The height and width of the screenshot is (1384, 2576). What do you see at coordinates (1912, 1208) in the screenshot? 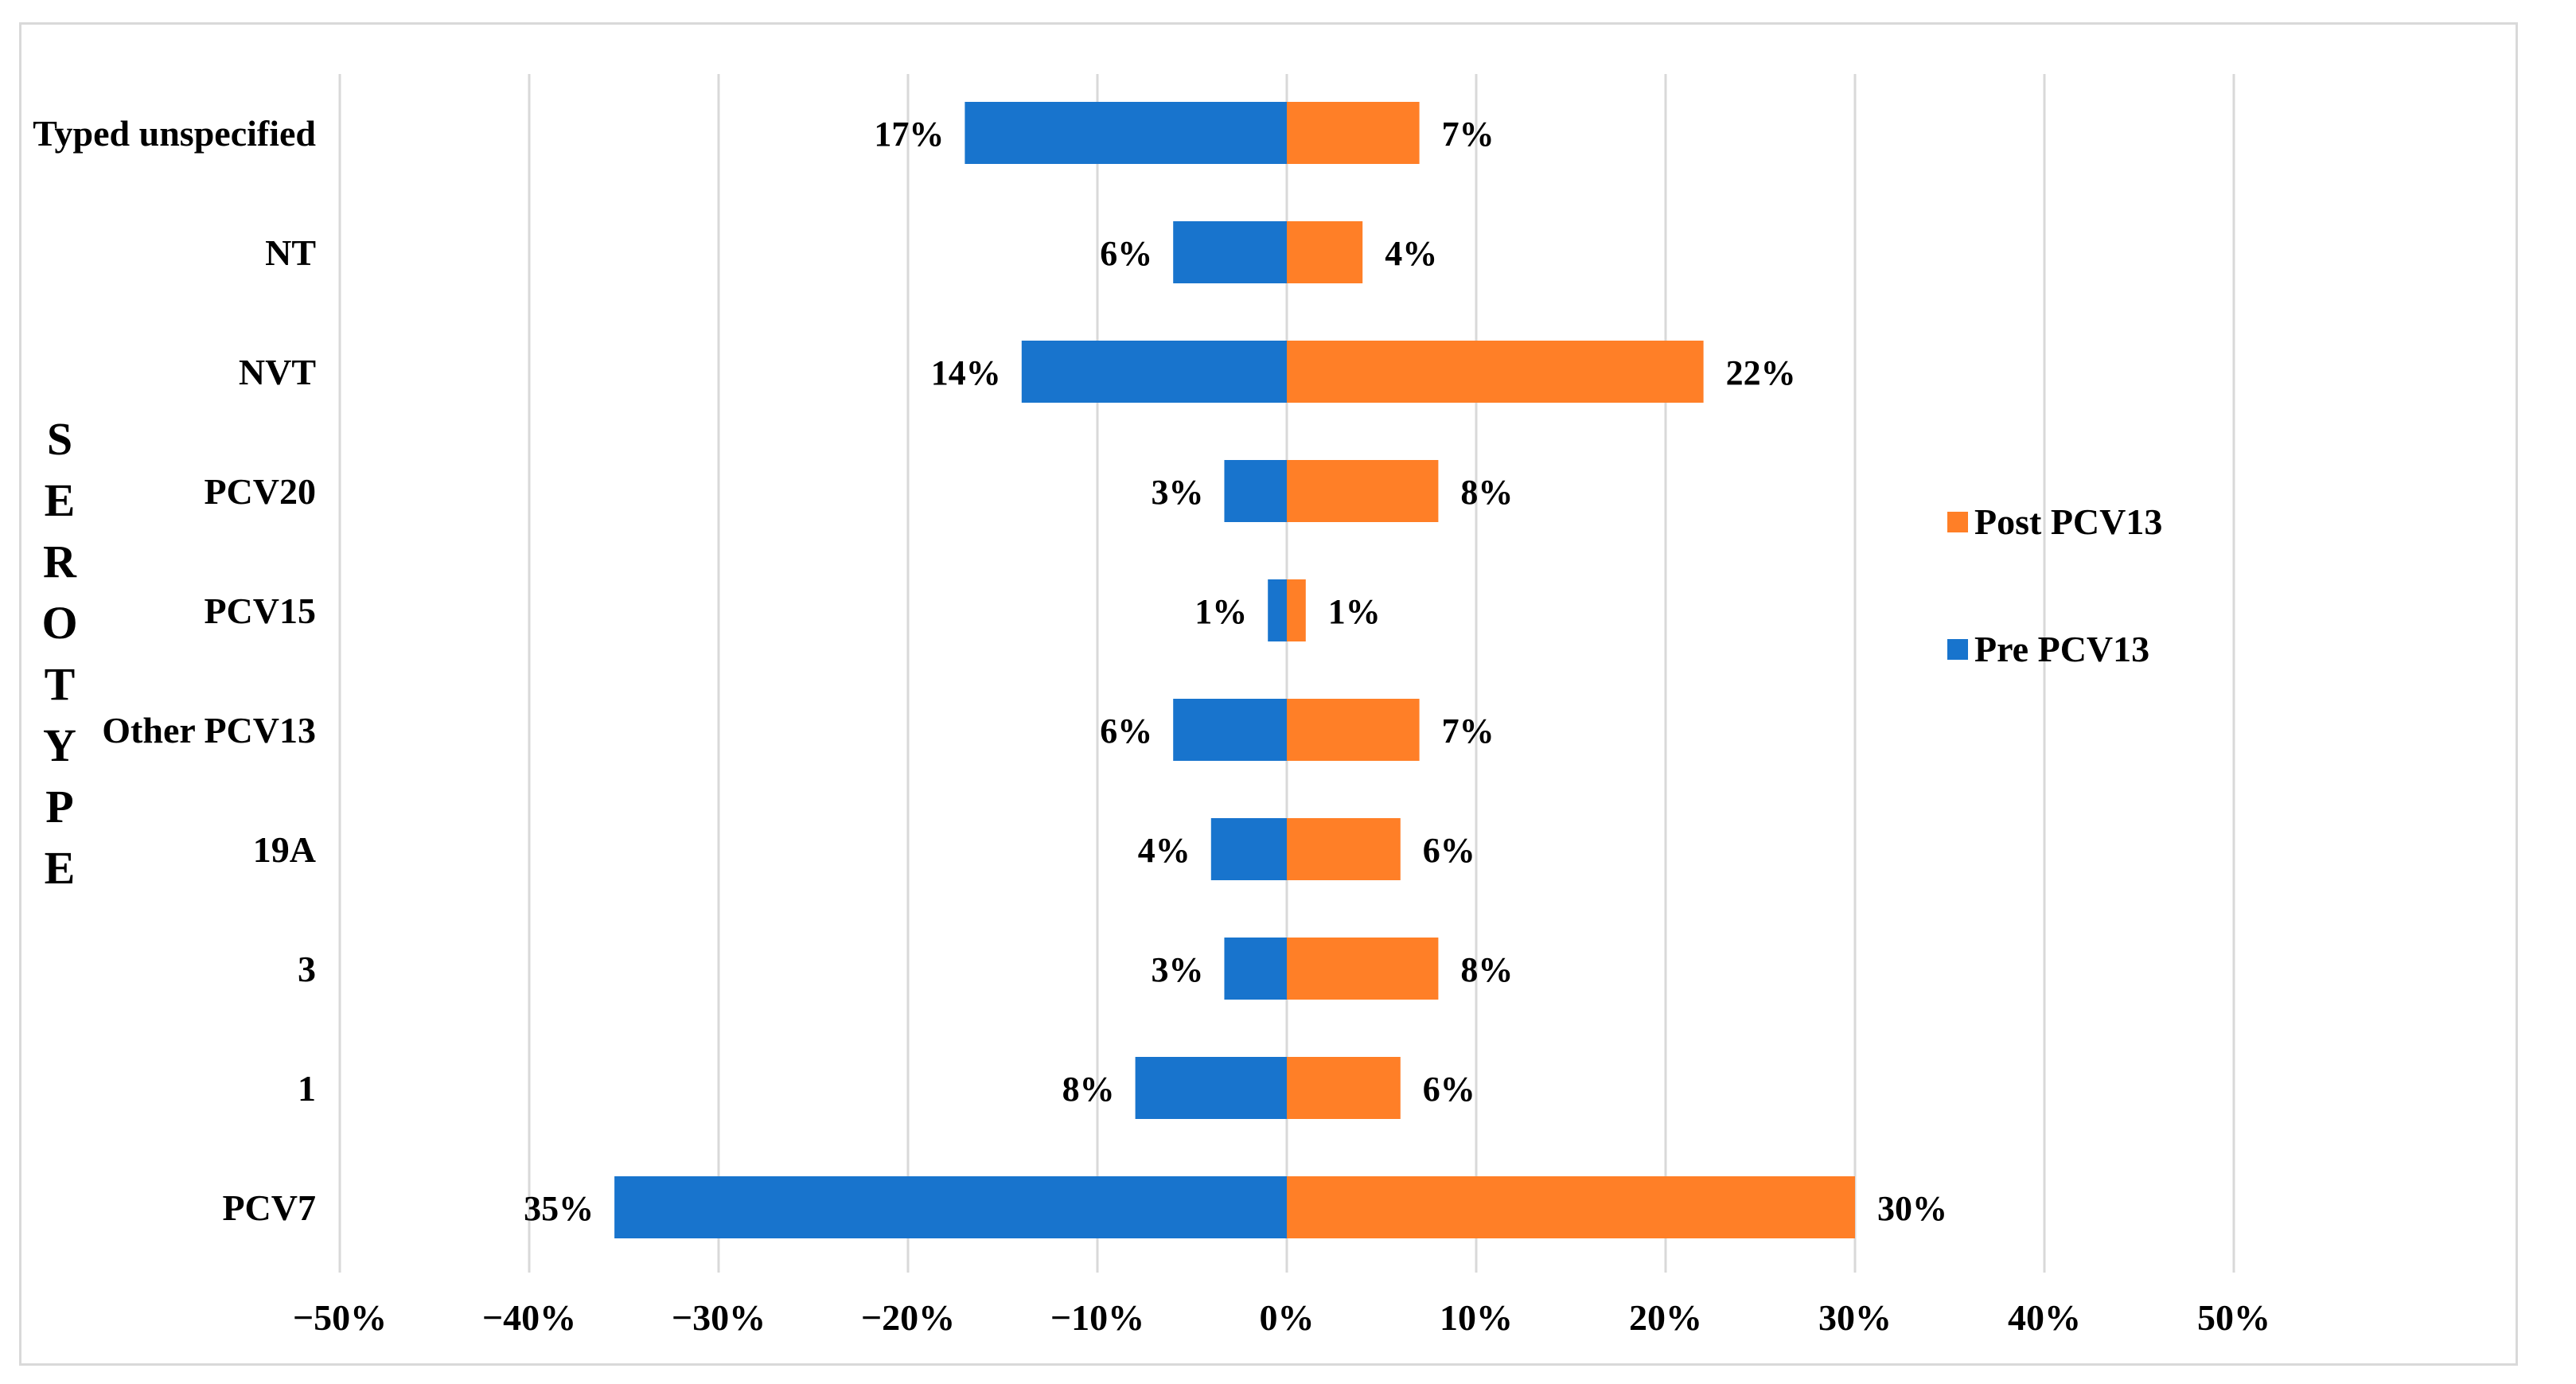
I see `data-label: 30%` at bounding box center [1912, 1208].